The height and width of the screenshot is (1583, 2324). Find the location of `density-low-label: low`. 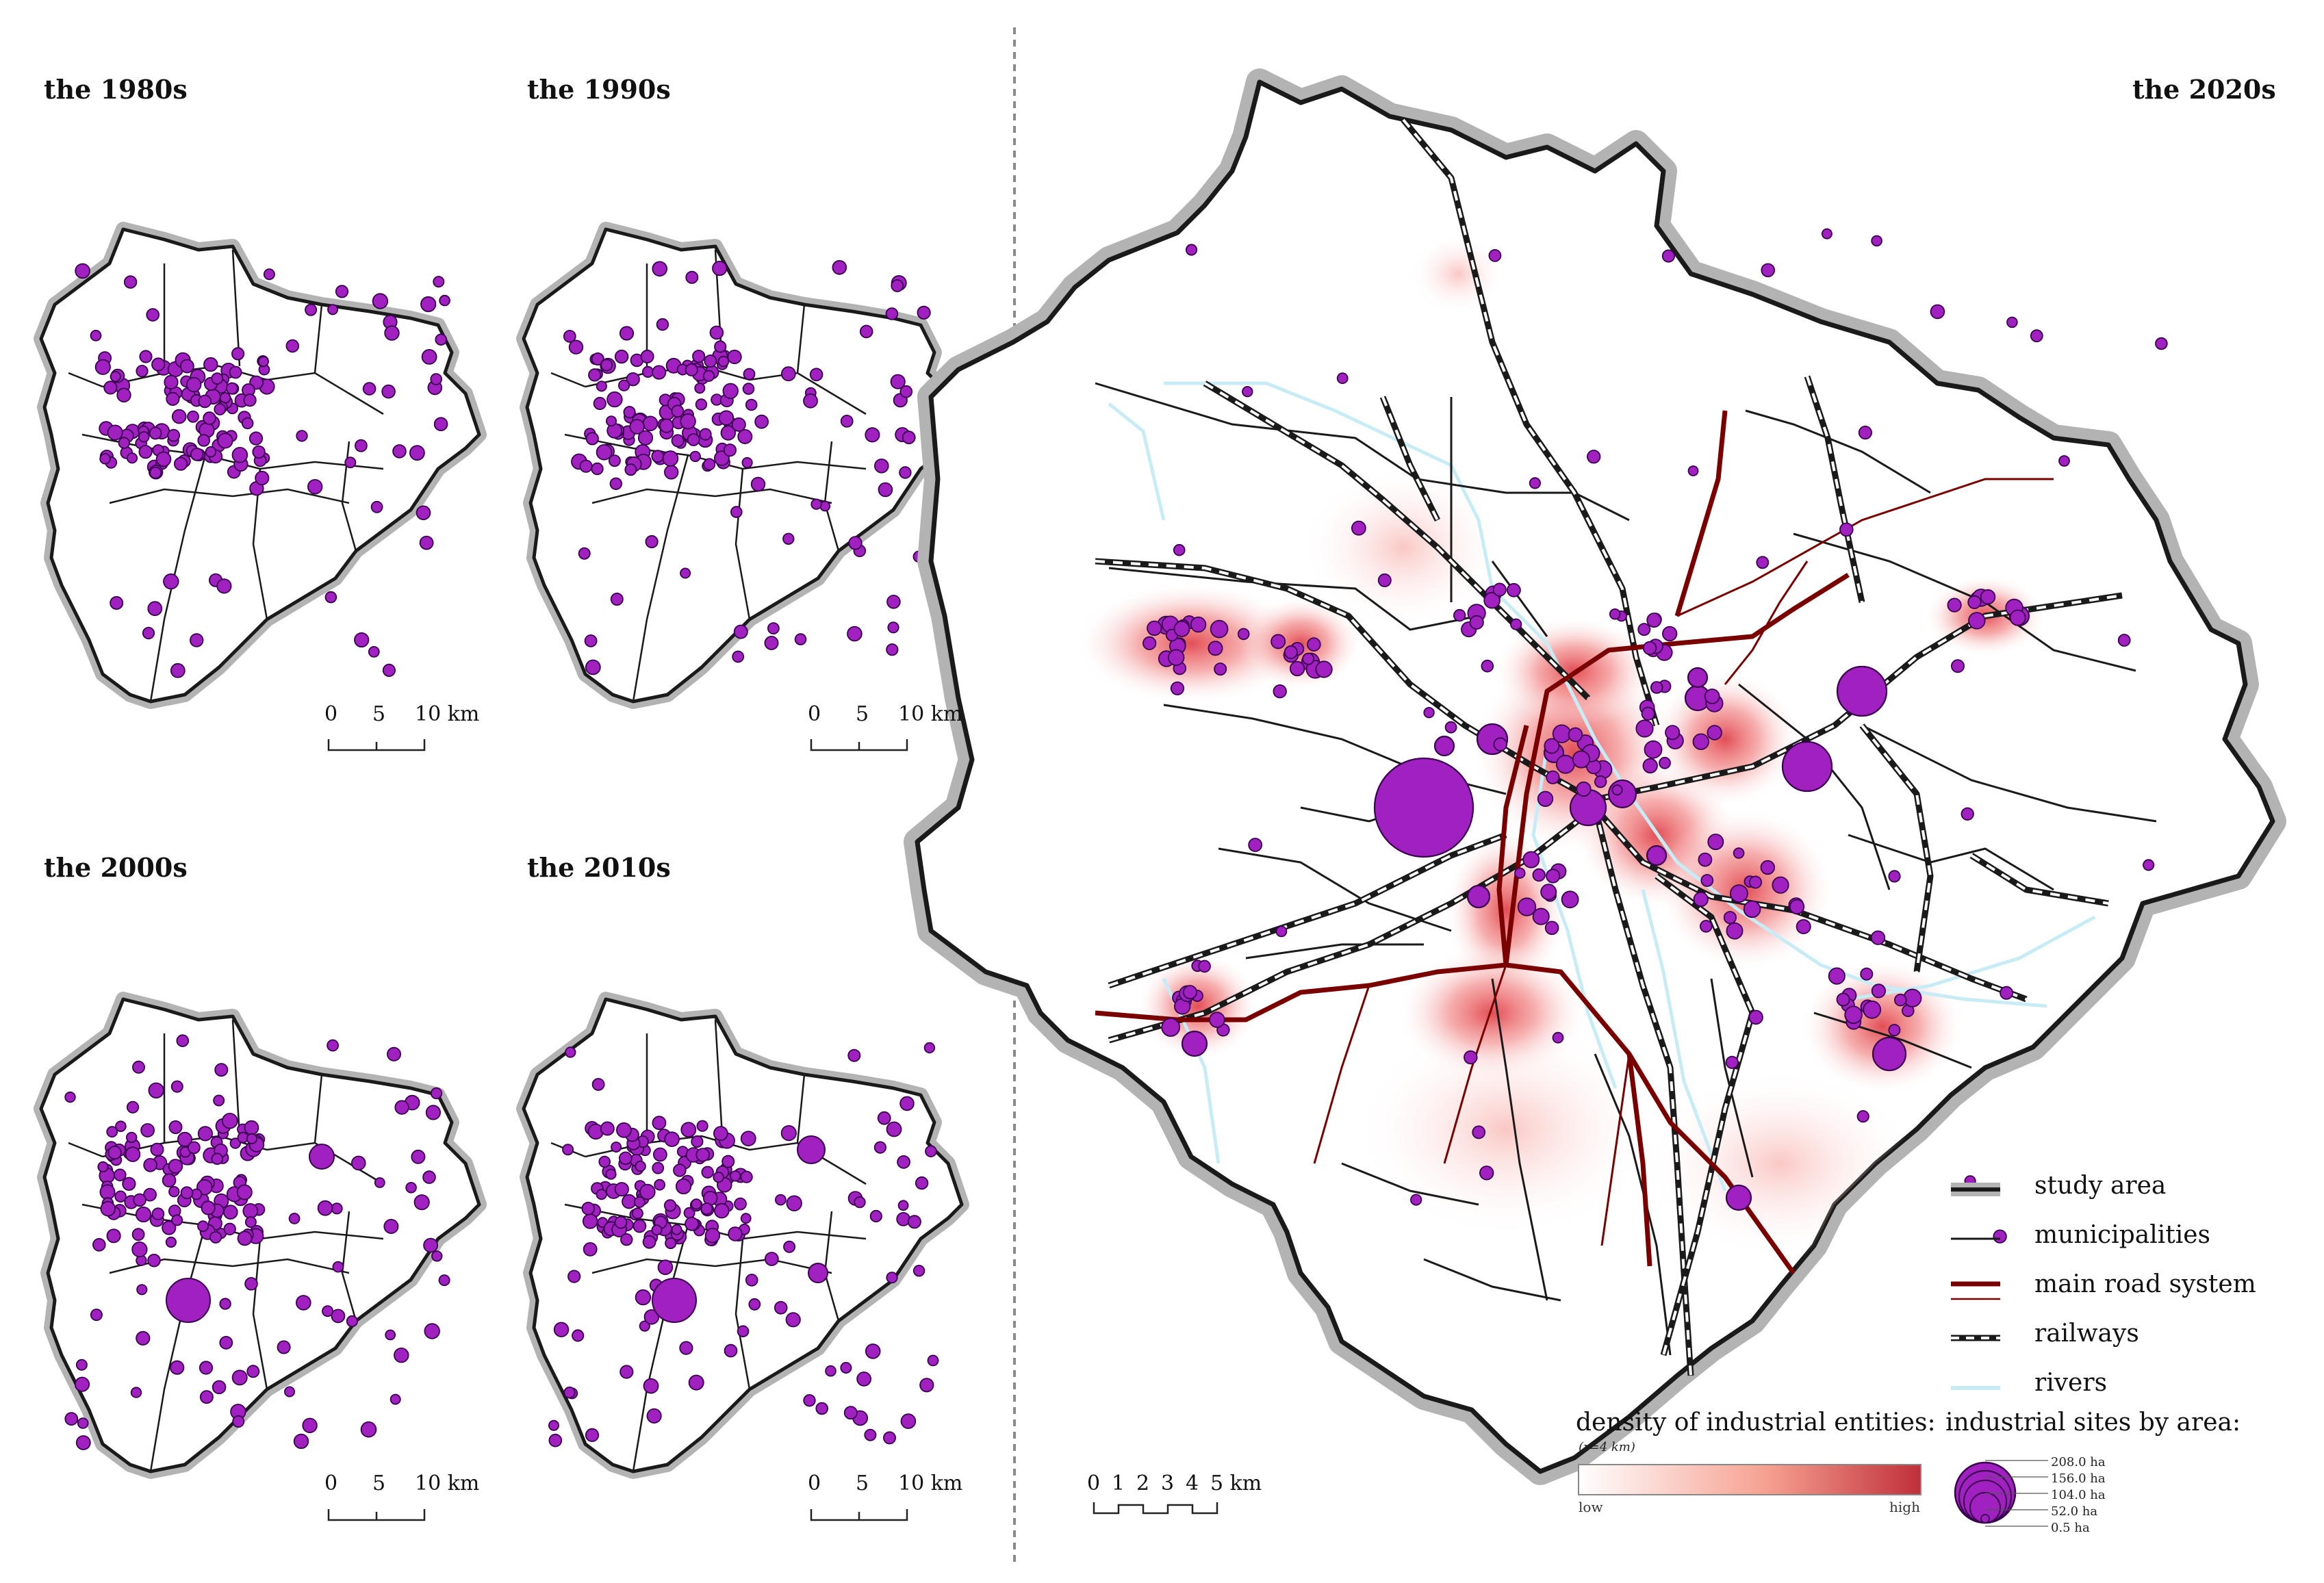

density-low-label: low is located at coordinates (1591, 1507).